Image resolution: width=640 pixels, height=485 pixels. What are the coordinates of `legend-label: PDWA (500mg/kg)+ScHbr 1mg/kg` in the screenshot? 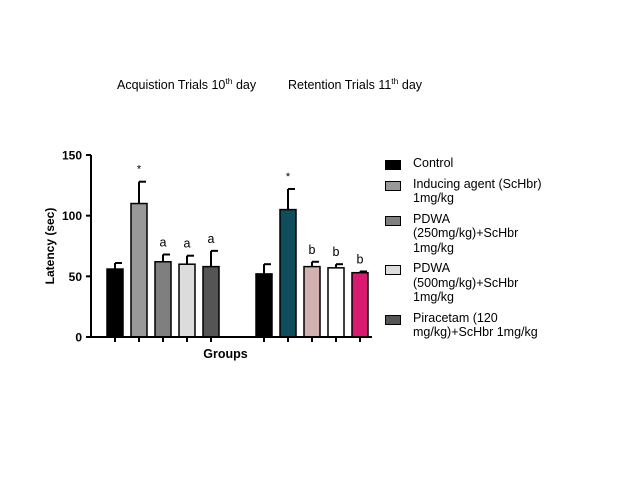 It's located at (466, 282).